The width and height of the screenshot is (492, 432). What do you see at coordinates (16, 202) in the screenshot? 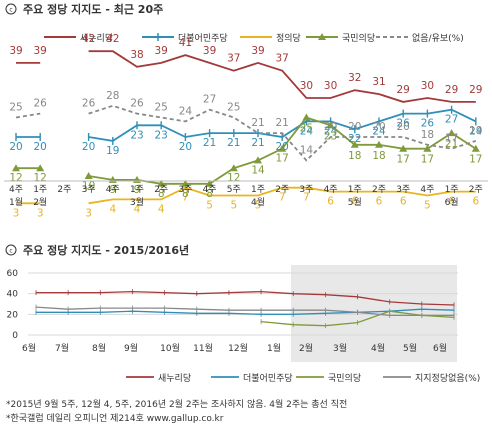
I see `x-month-label: 1월` at bounding box center [16, 202].